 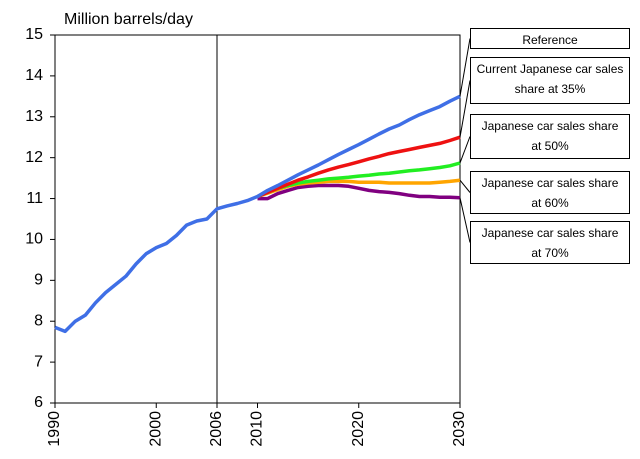 I want to click on x-tick-label: 2010, so click(x=257, y=429).